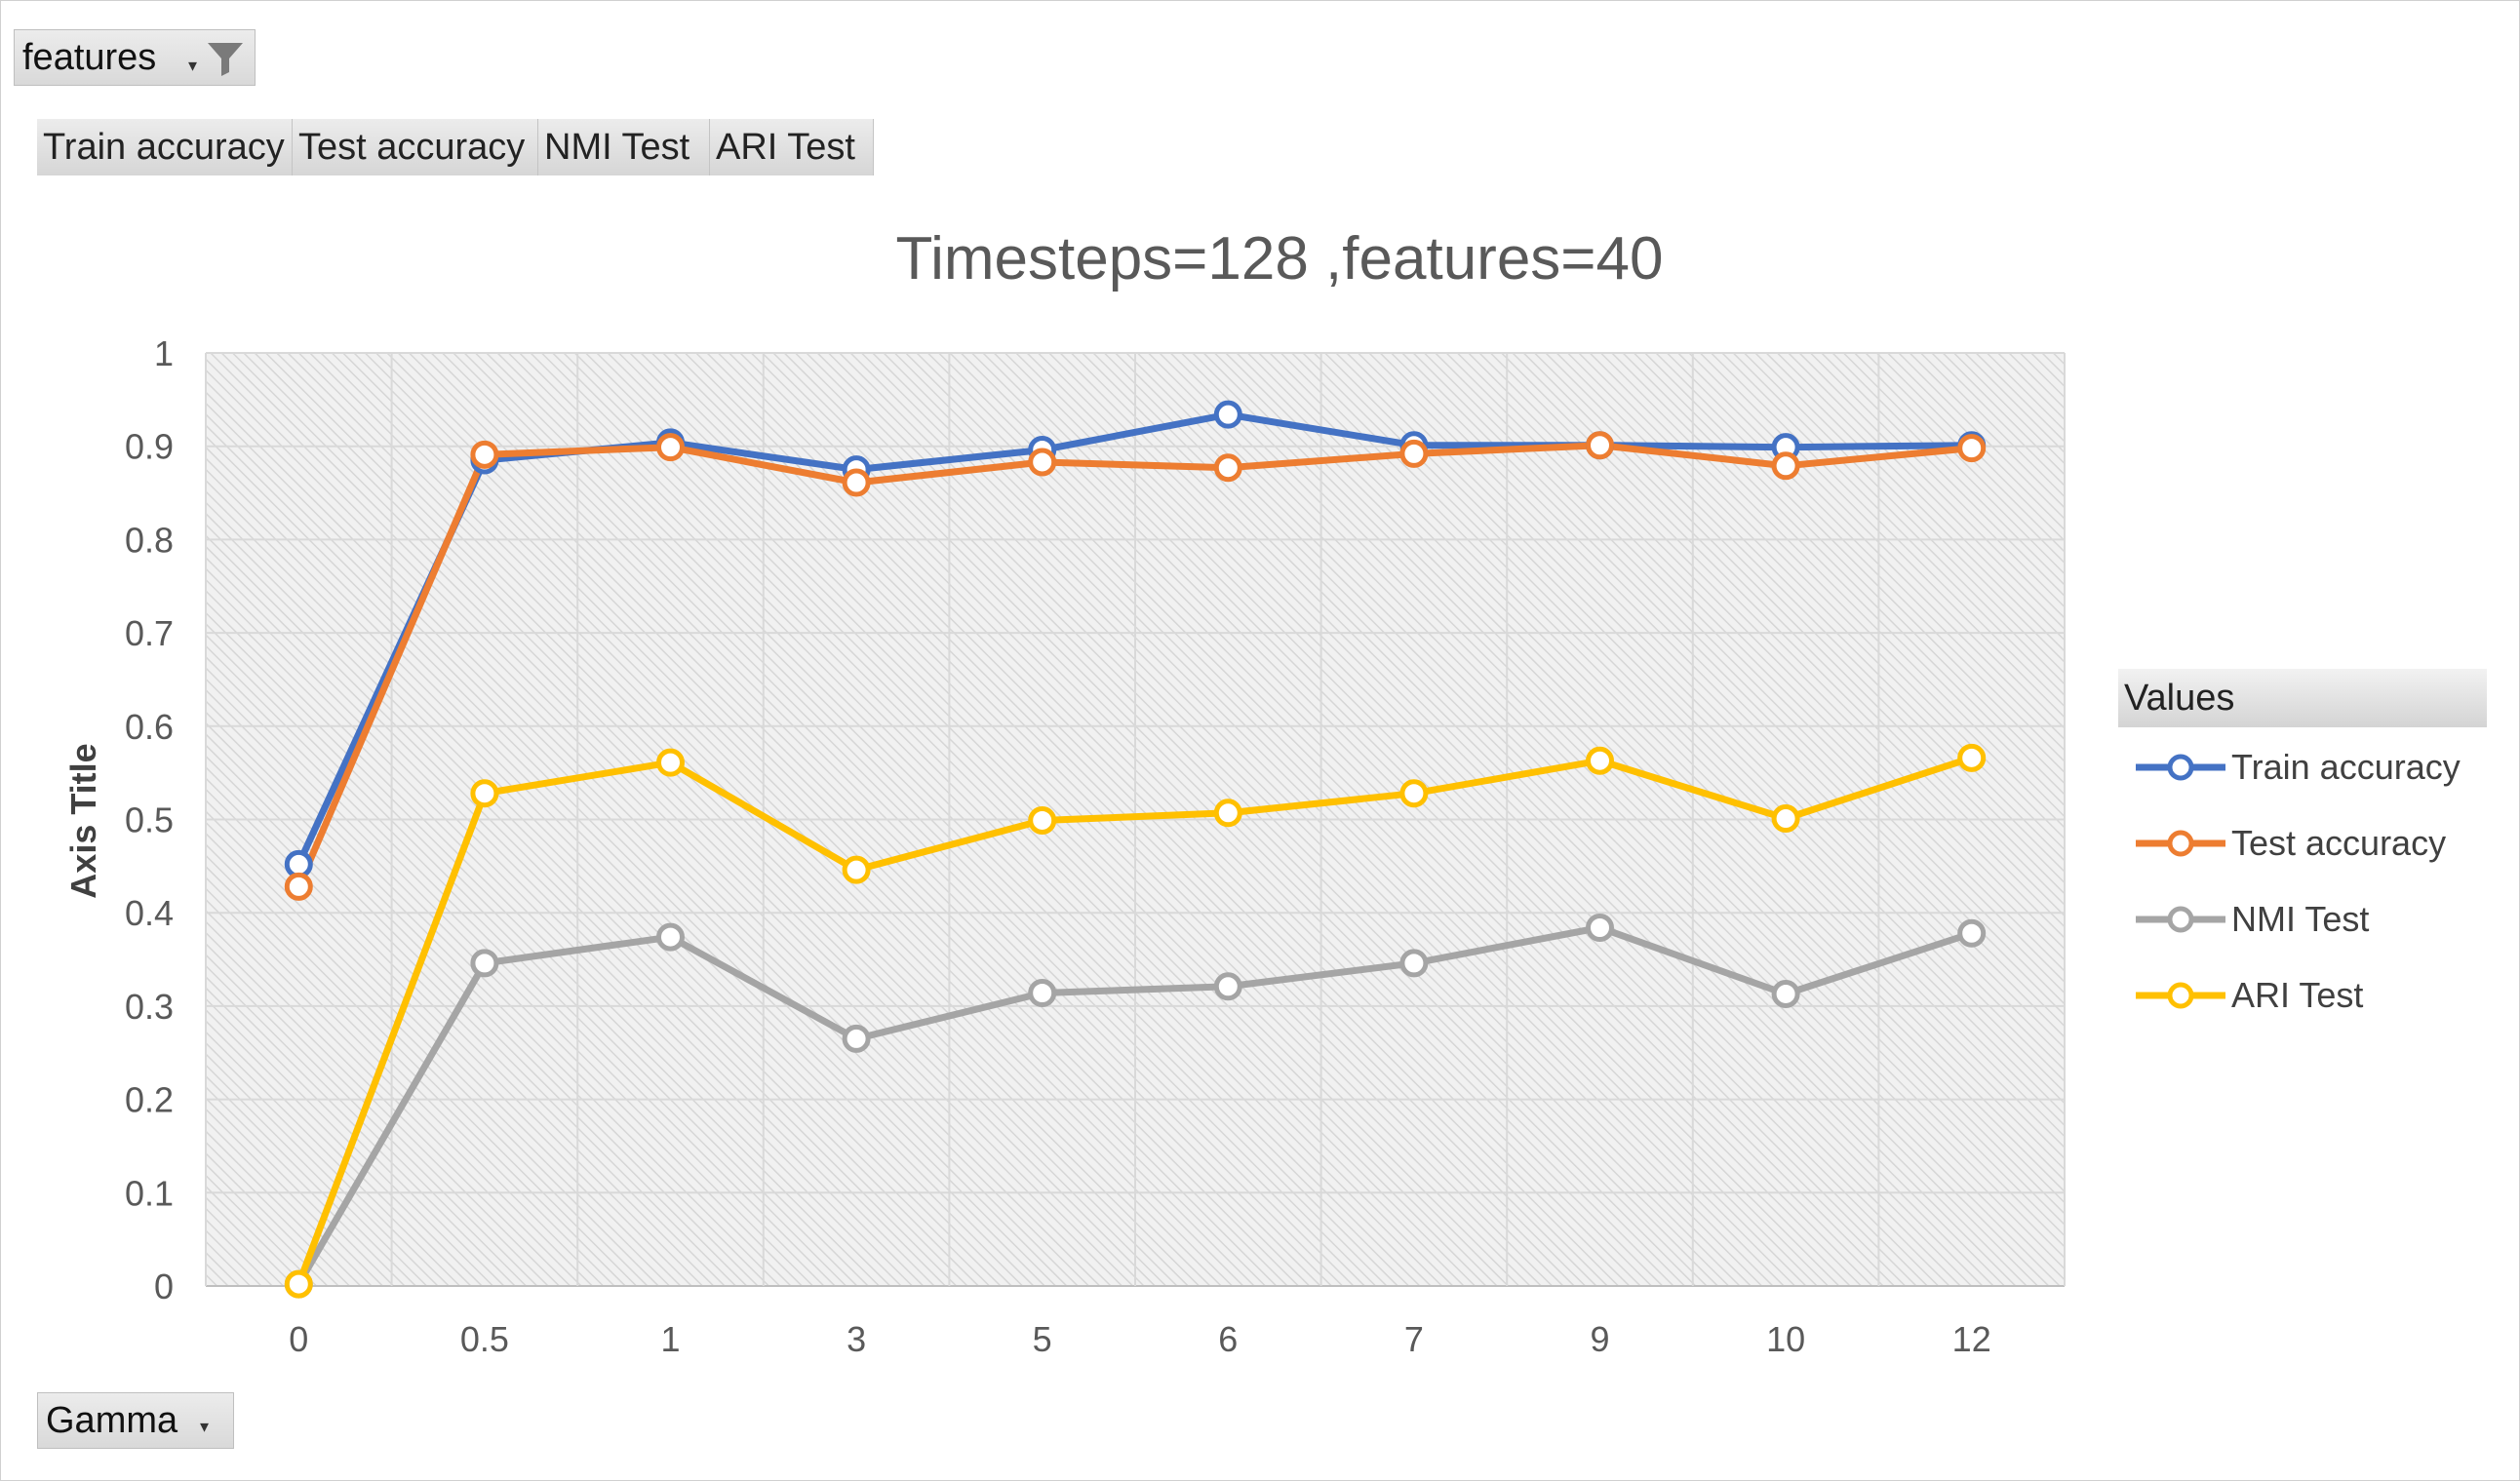 Image resolution: width=2520 pixels, height=1481 pixels. I want to click on x-tick-label: 0, so click(298, 1339).